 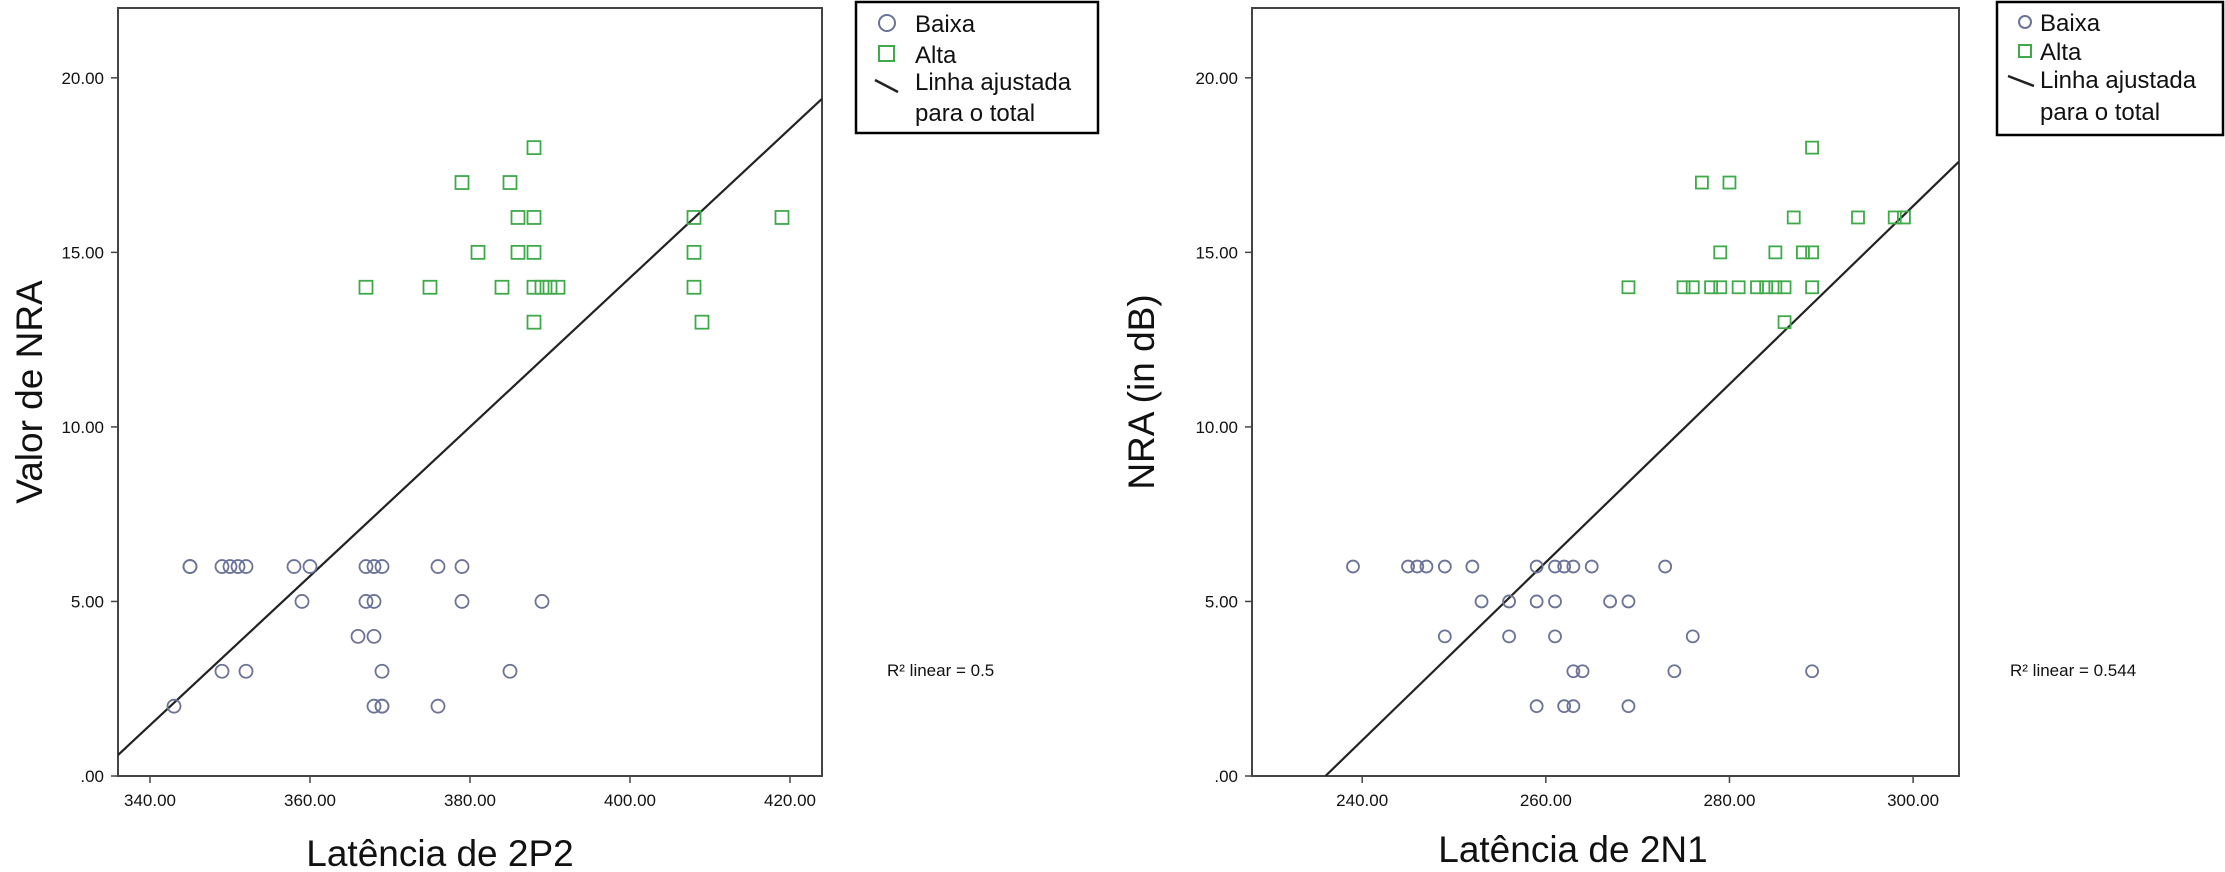 I want to click on x-tick-label: 240.00, so click(x=1362, y=800).